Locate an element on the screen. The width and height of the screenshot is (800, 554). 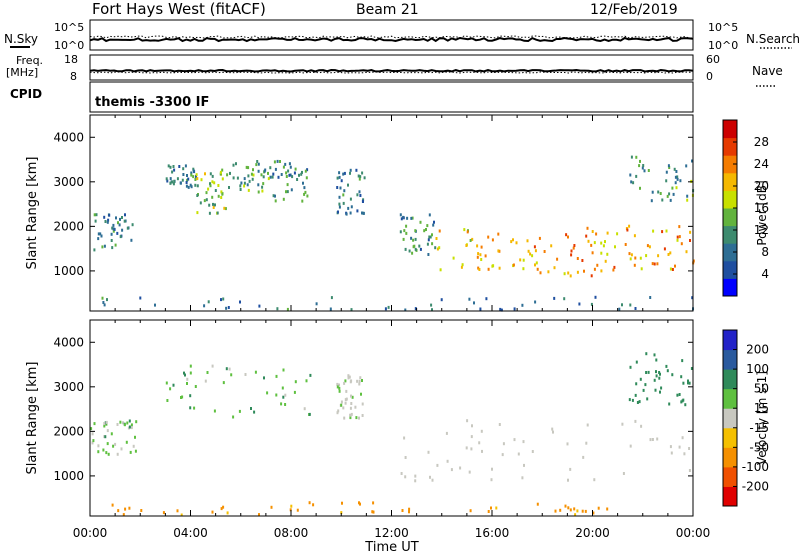
x-tick-label: 16:00 is located at coordinates (492, 533).